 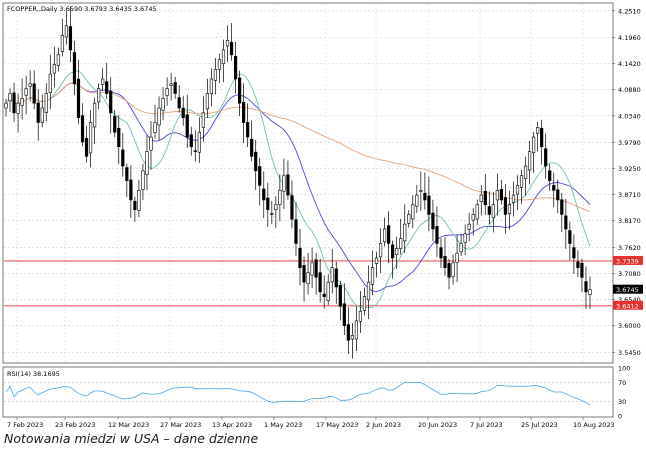 What do you see at coordinates (75, 425) in the screenshot?
I see `x-tick-label: 23 Feb 2023` at bounding box center [75, 425].